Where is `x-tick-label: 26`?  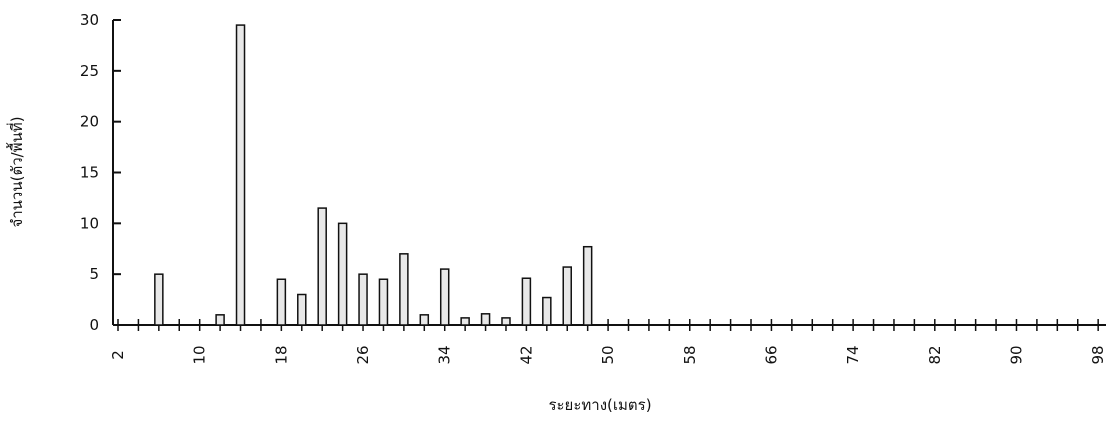
x-tick-label: 26 is located at coordinates (363, 354).